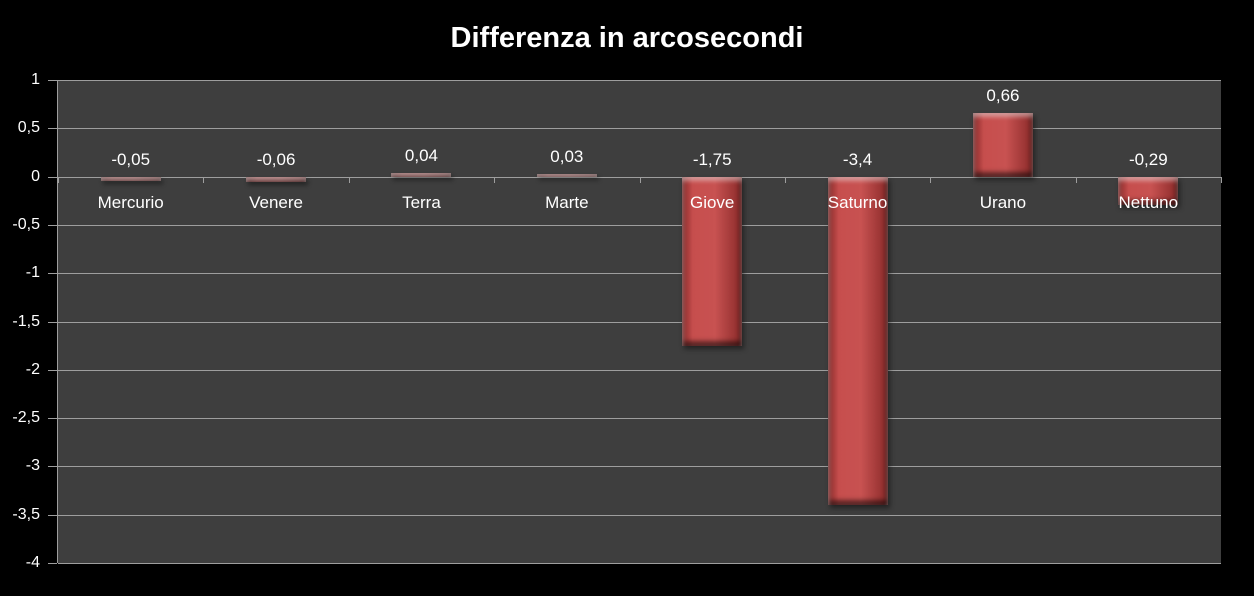  What do you see at coordinates (276, 202) in the screenshot?
I see `category-label-venere: Venere` at bounding box center [276, 202].